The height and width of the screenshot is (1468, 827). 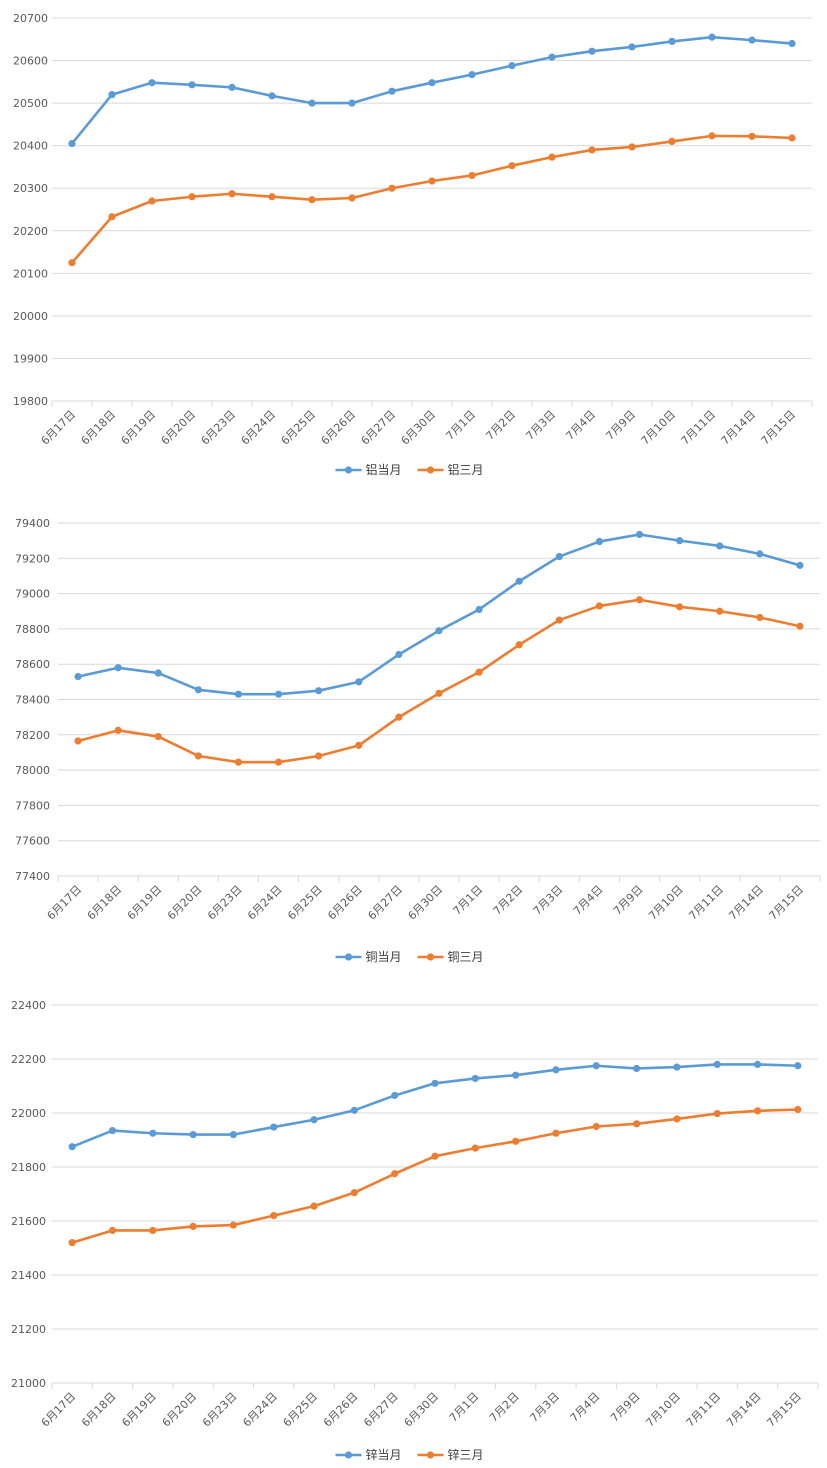 I want to click on y-tick-label: 22200, so click(x=28, y=1059).